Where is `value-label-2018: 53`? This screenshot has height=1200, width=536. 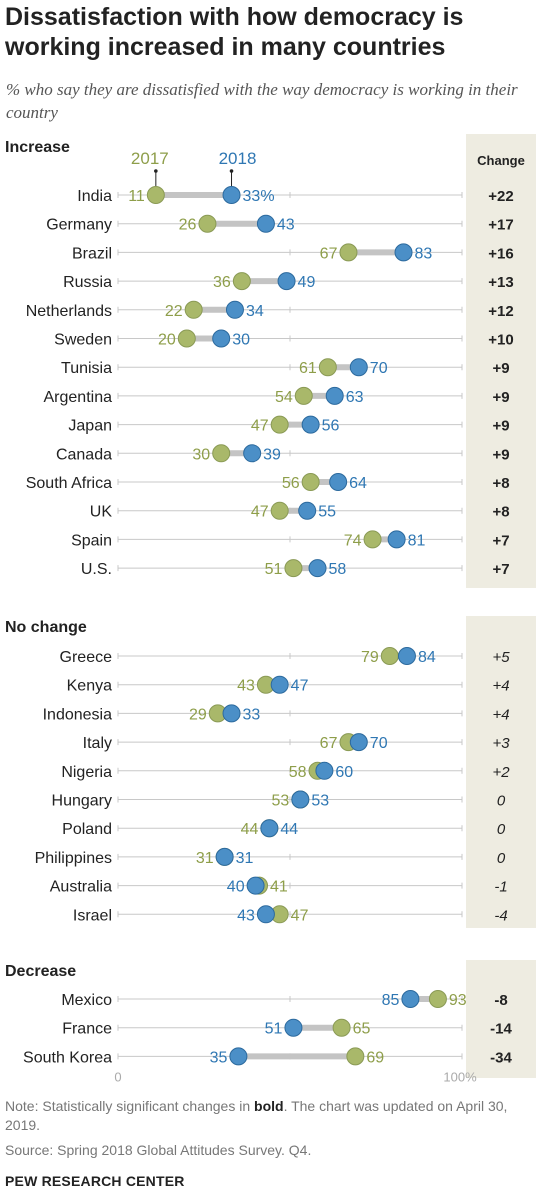
value-label-2018: 53 is located at coordinates (320, 801).